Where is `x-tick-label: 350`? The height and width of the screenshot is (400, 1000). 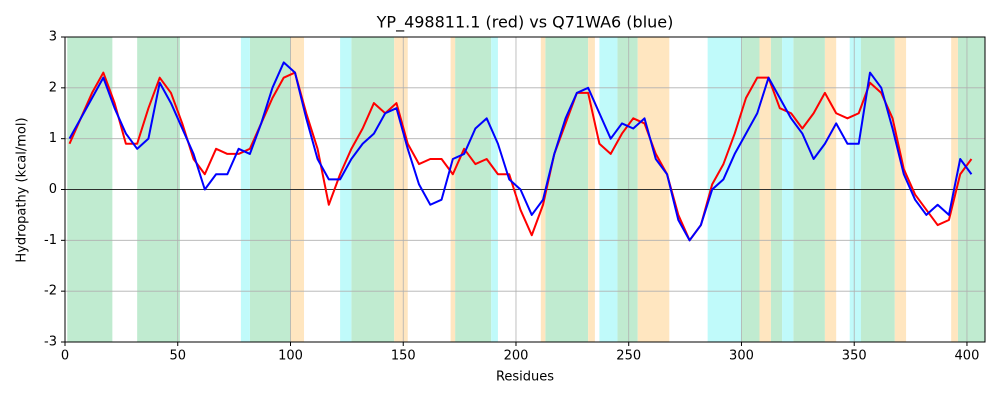 x-tick-label: 350 is located at coordinates (854, 356).